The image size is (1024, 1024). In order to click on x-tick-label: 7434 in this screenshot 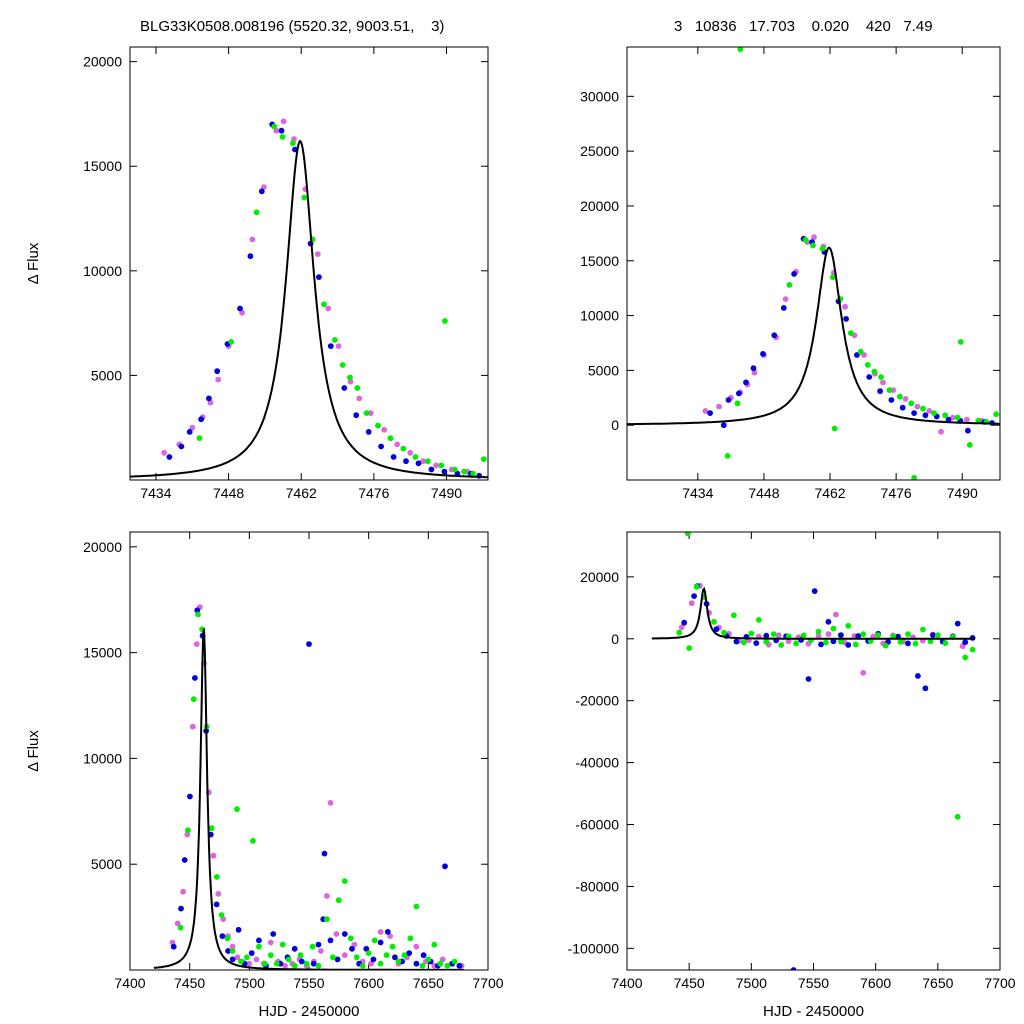, I will do `click(155, 493)`.